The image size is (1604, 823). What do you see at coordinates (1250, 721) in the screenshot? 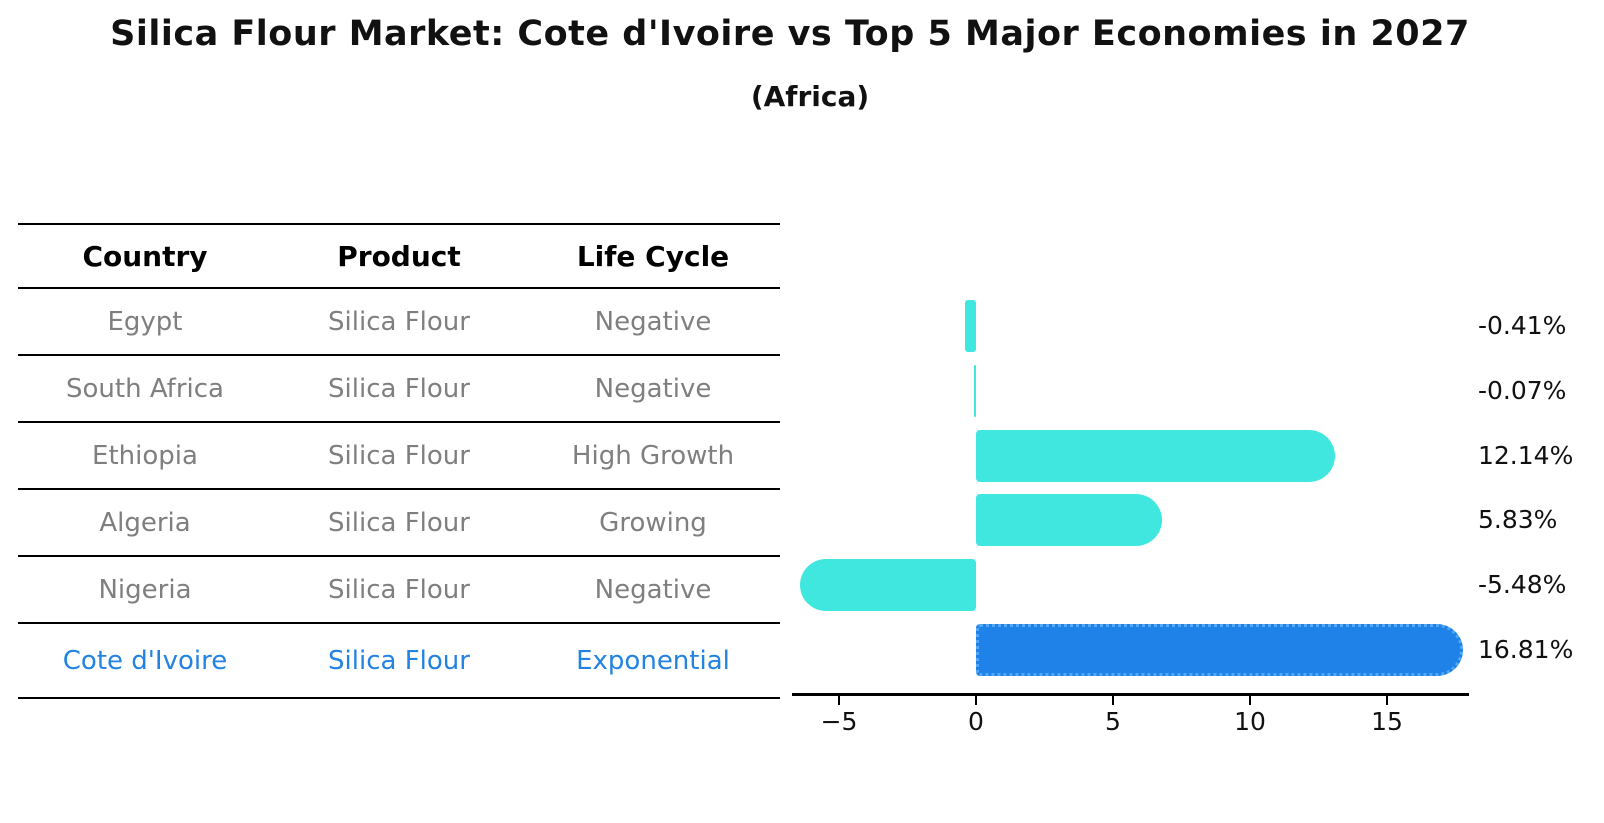
I see `x-axis-tick-label: 10` at bounding box center [1250, 721].